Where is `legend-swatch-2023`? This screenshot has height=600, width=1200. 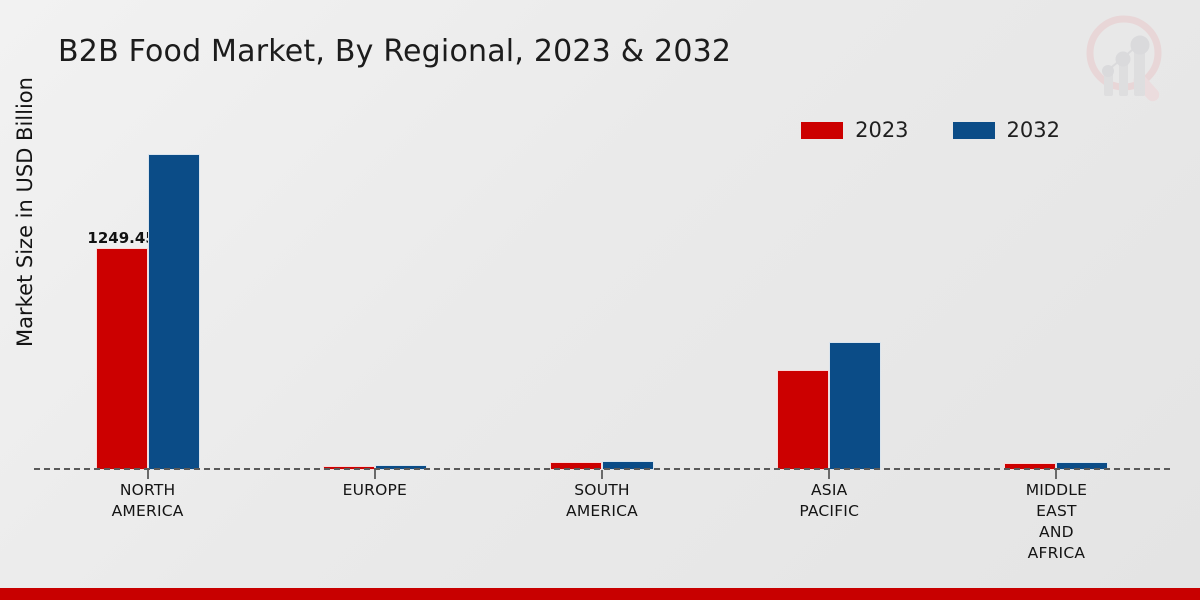
legend-swatch-2023 is located at coordinates (822, 130).